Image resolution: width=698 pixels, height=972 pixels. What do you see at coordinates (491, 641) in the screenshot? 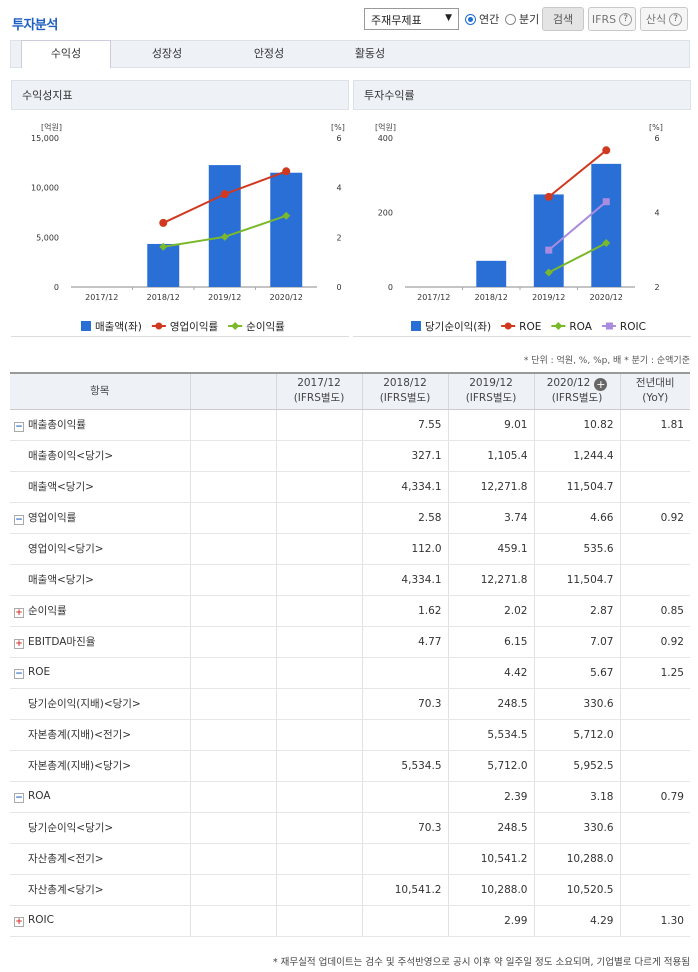
I see `cell-value: 6.15` at bounding box center [491, 641].